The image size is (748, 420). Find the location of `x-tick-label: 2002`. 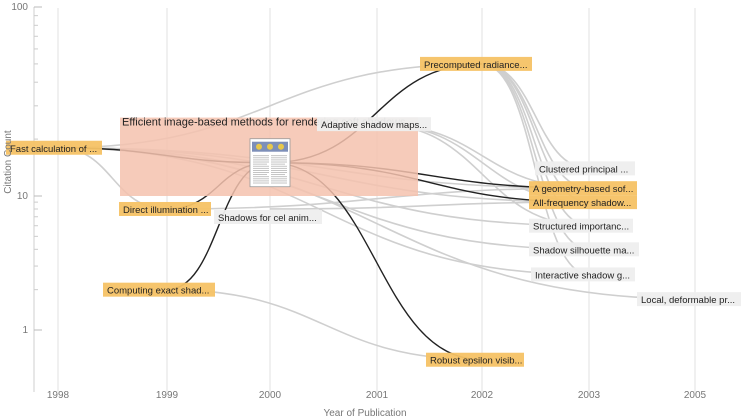

x-tick-label: 2002 is located at coordinates (482, 395).